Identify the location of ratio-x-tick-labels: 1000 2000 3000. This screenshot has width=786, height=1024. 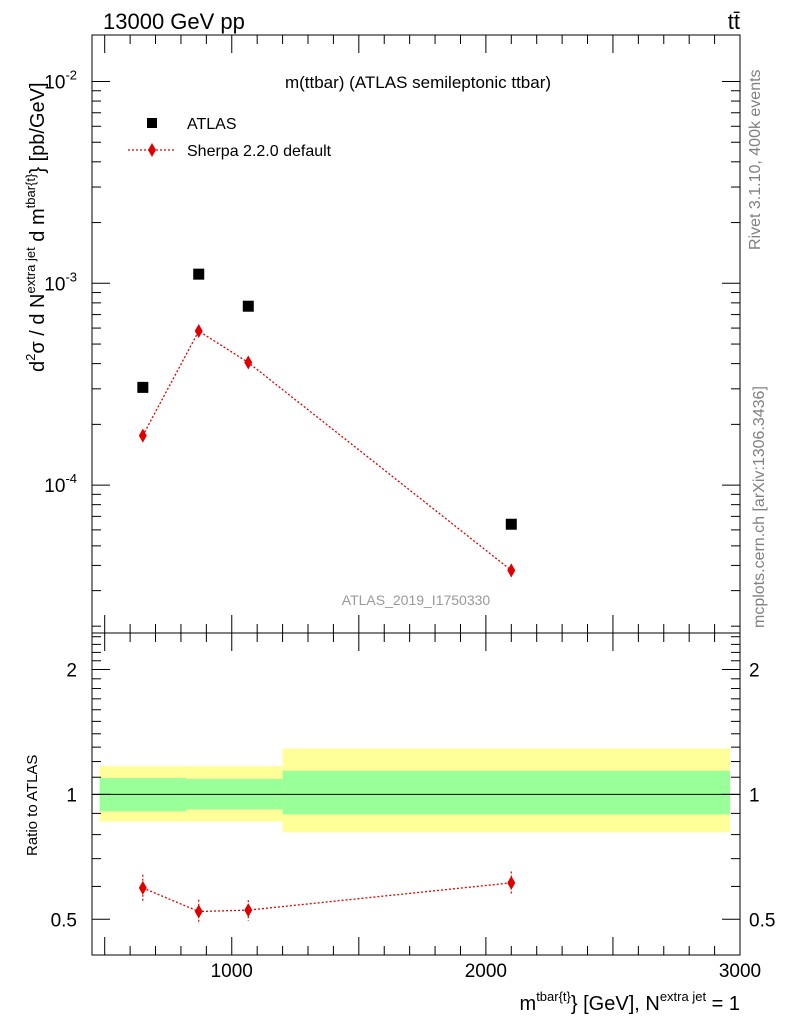
(486, 971).